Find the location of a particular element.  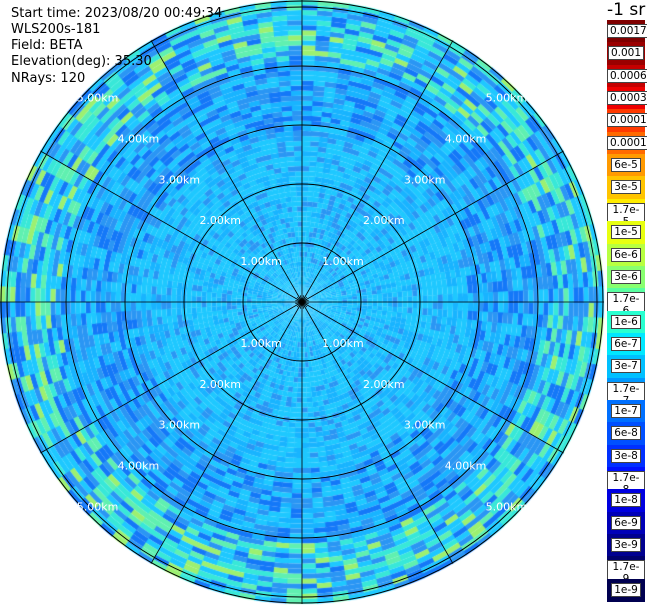

colorbar-segment: 1.7e-6 is located at coordinates (626, 303).